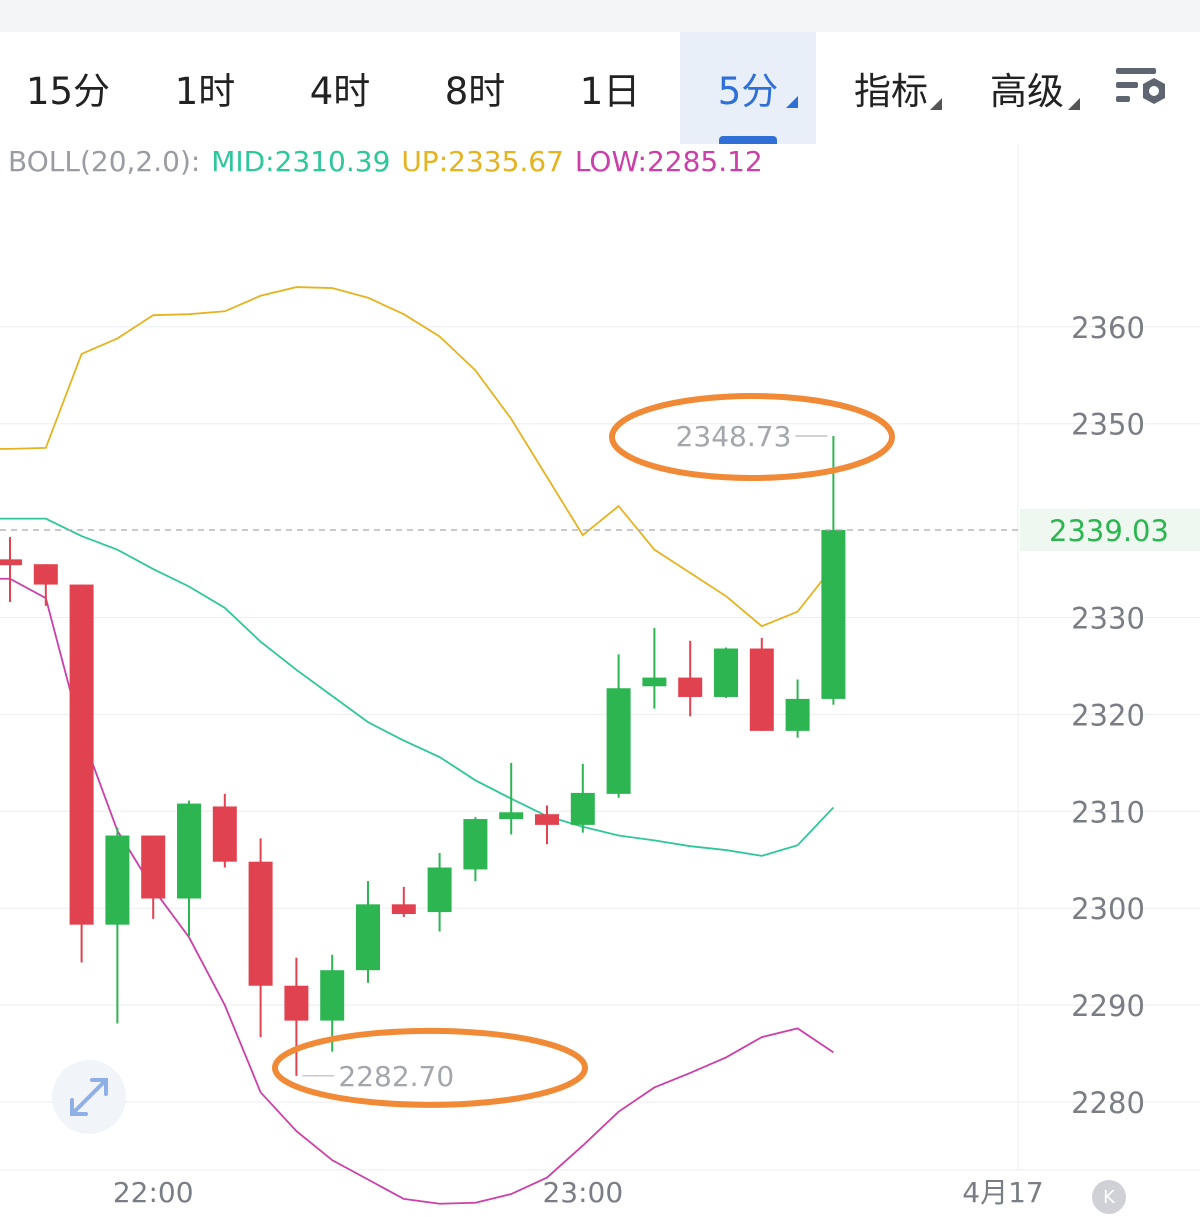  I want to click on y-tick-label: 2290, so click(1108, 1006).